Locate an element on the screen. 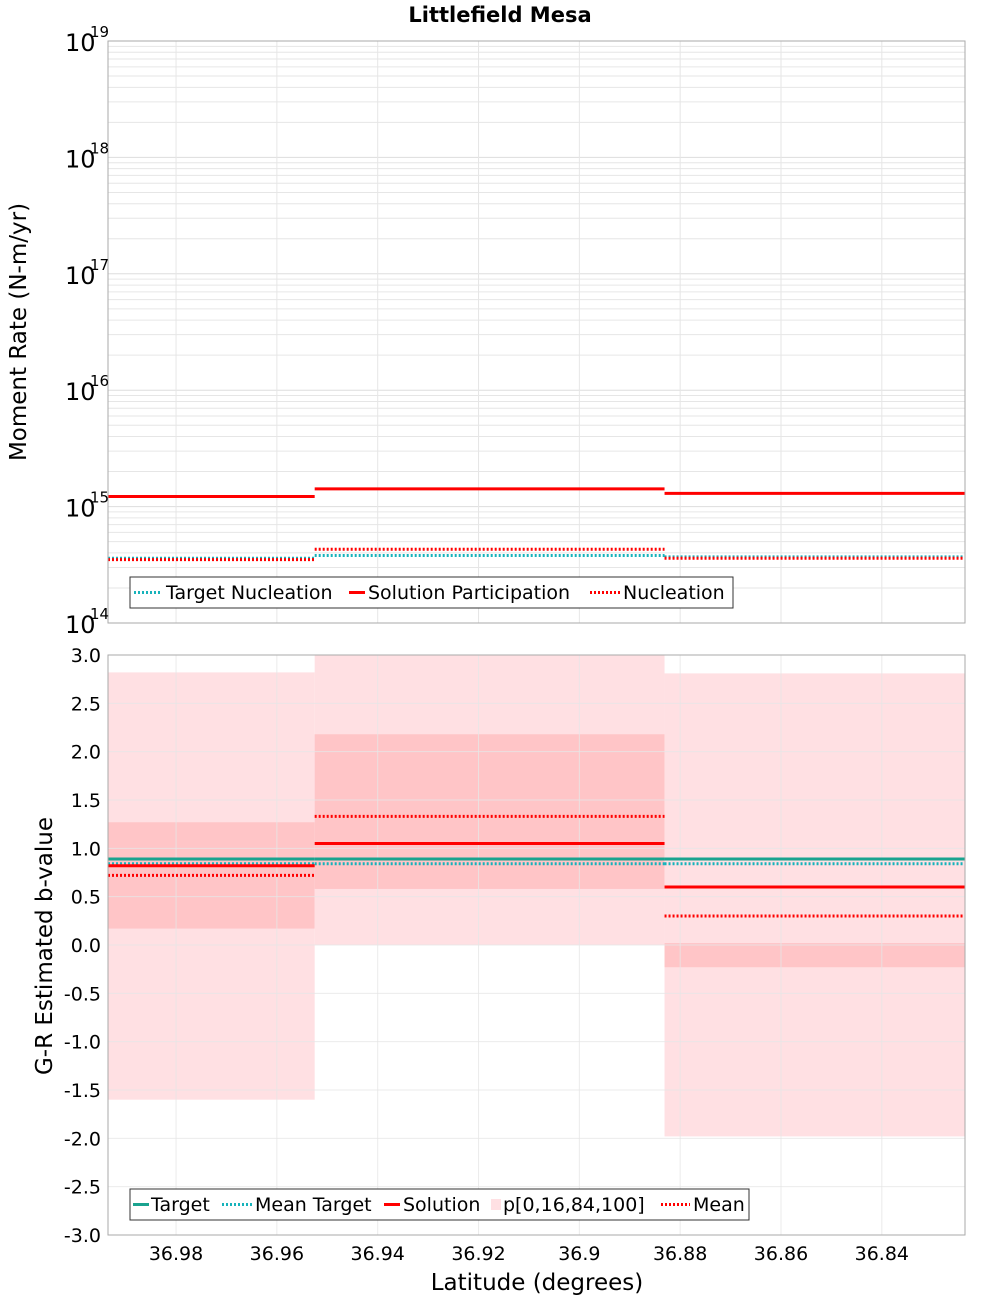 The height and width of the screenshot is (1300, 1000). legend-label-target-nucleation: Target Nucleation is located at coordinates (249, 593).